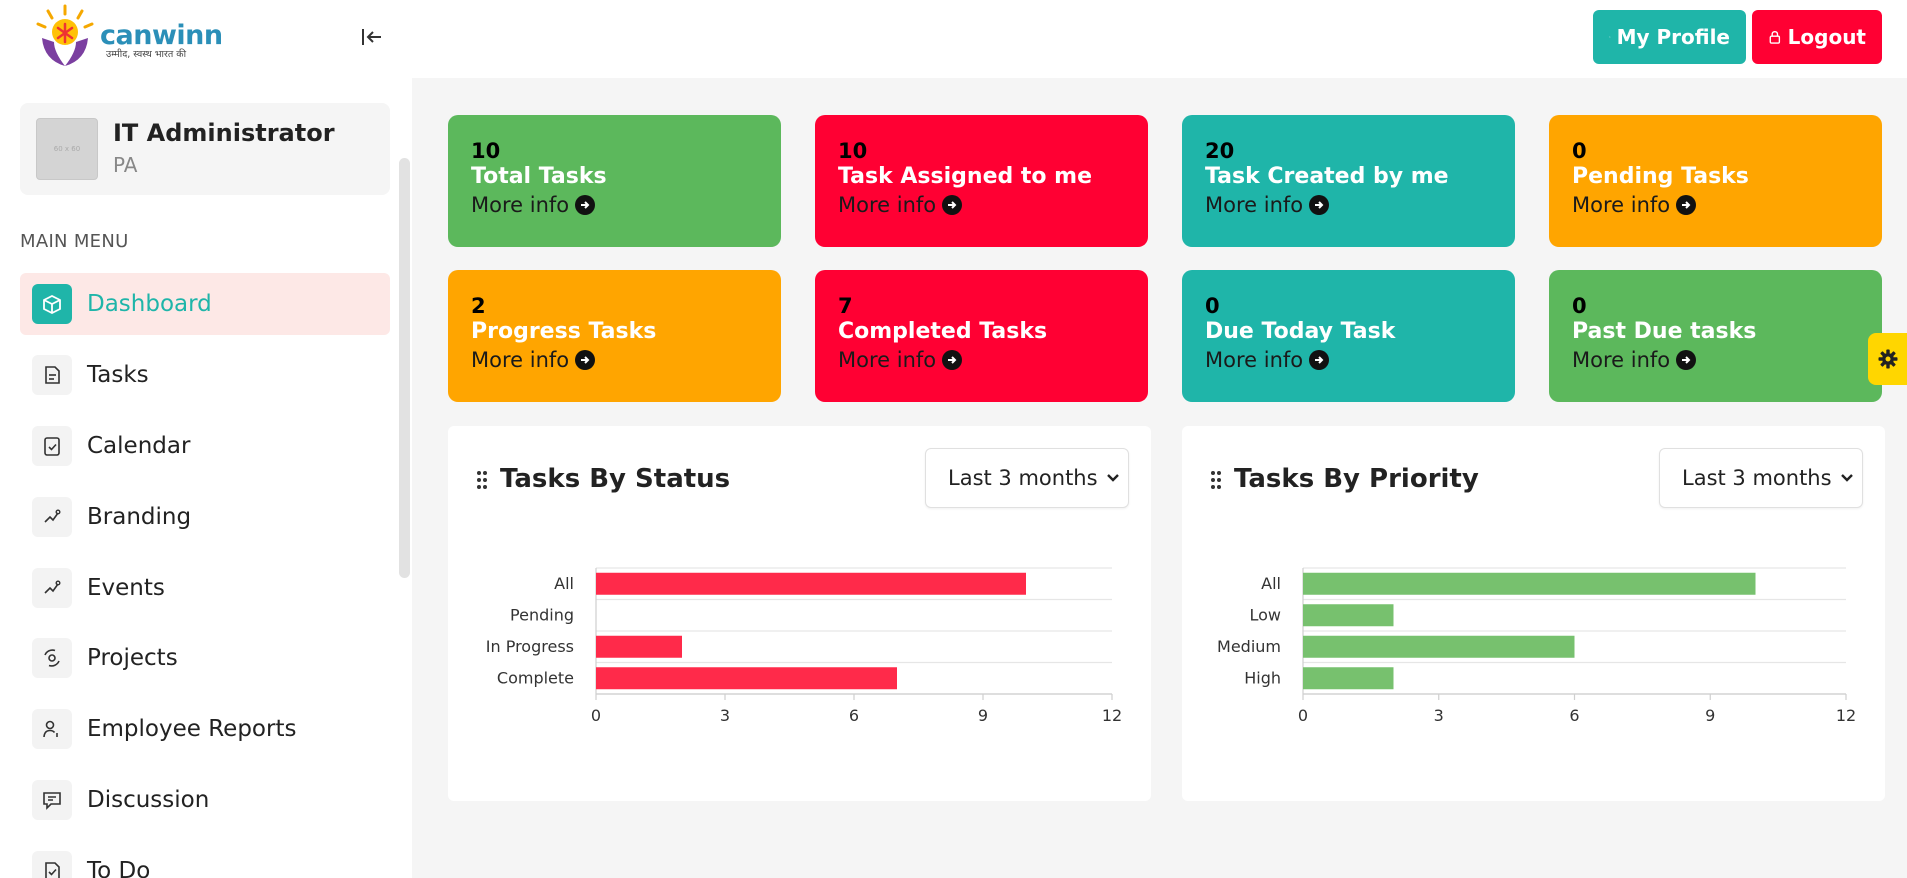 This screenshot has height=878, width=1907. What do you see at coordinates (126, 588) in the screenshot?
I see `sidebar-item-label: Events` at bounding box center [126, 588].